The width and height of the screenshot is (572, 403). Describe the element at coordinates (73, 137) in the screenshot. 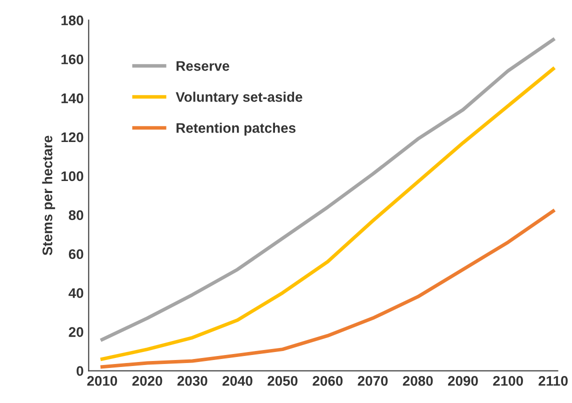

I see `y-tick-label: 120` at that location.